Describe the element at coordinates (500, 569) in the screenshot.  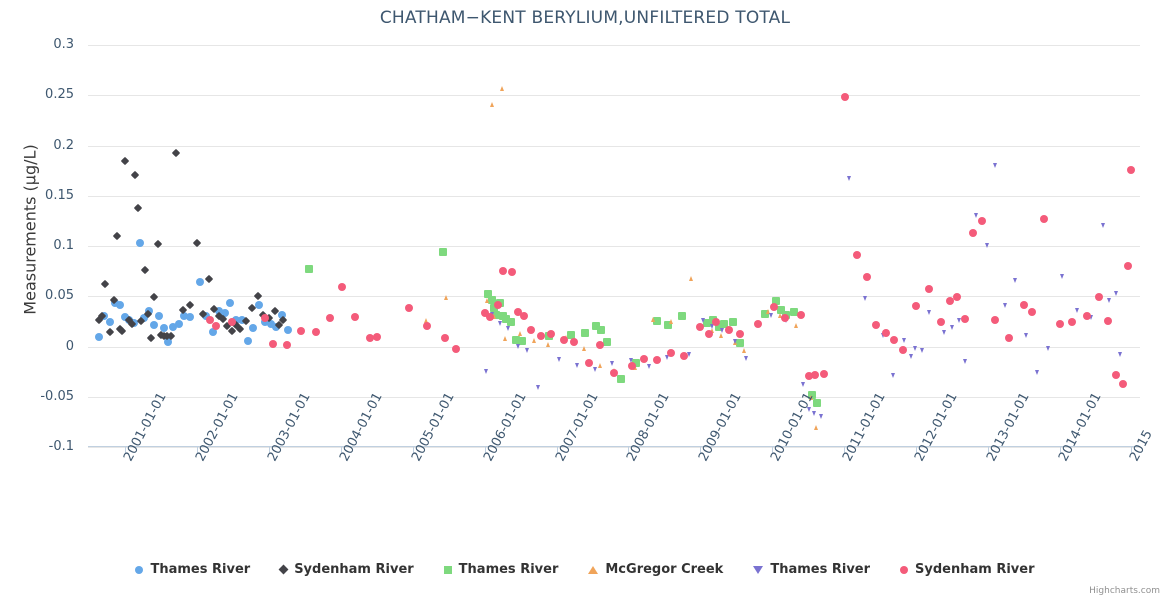
I see `legend-item-2: Thames River` at that location.